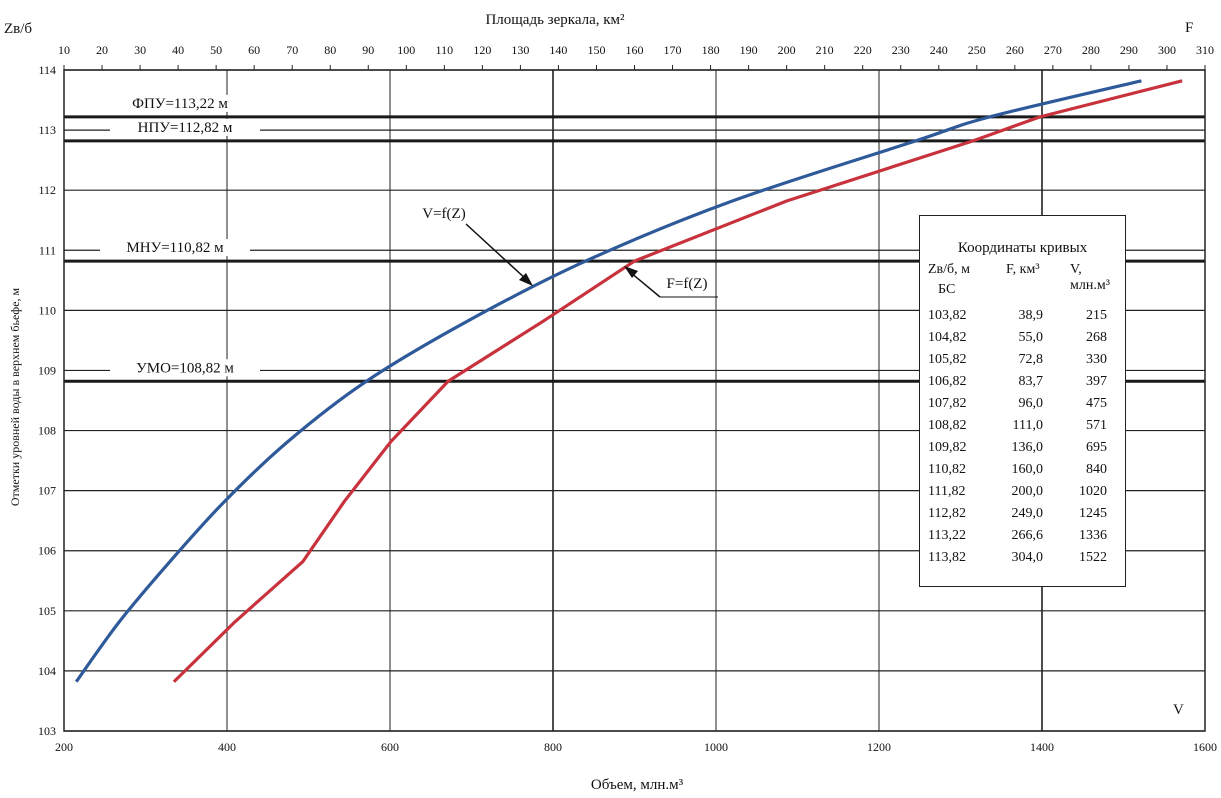 This screenshot has width=1221, height=798. What do you see at coordinates (47, 551) in the screenshot?
I see `y-tick-label: 106` at bounding box center [47, 551].